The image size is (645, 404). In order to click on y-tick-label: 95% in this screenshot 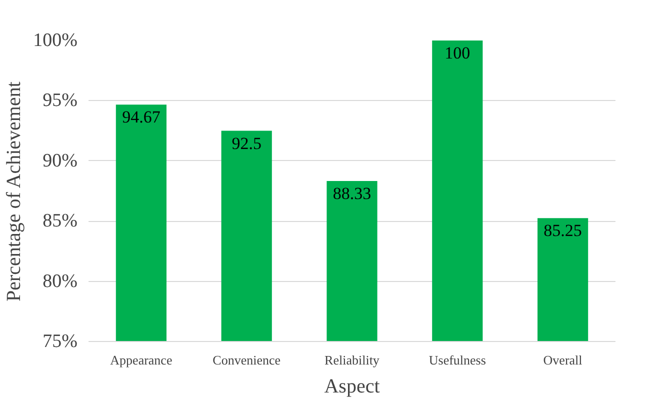, I will do `click(60, 101)`.